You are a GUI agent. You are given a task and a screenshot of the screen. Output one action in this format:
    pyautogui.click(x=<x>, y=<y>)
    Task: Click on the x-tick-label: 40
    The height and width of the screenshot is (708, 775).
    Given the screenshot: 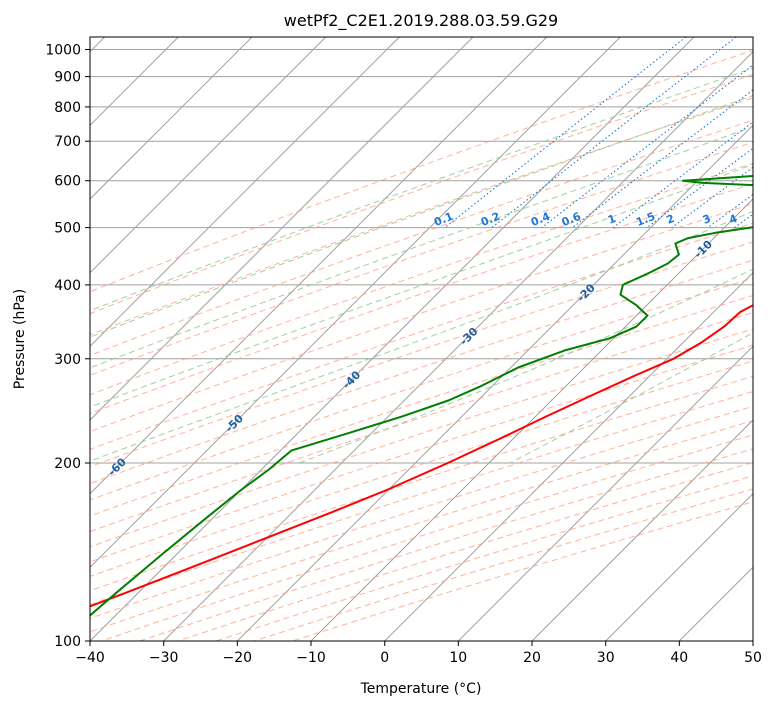 What is the action you would take?
    pyautogui.click(x=679, y=658)
    